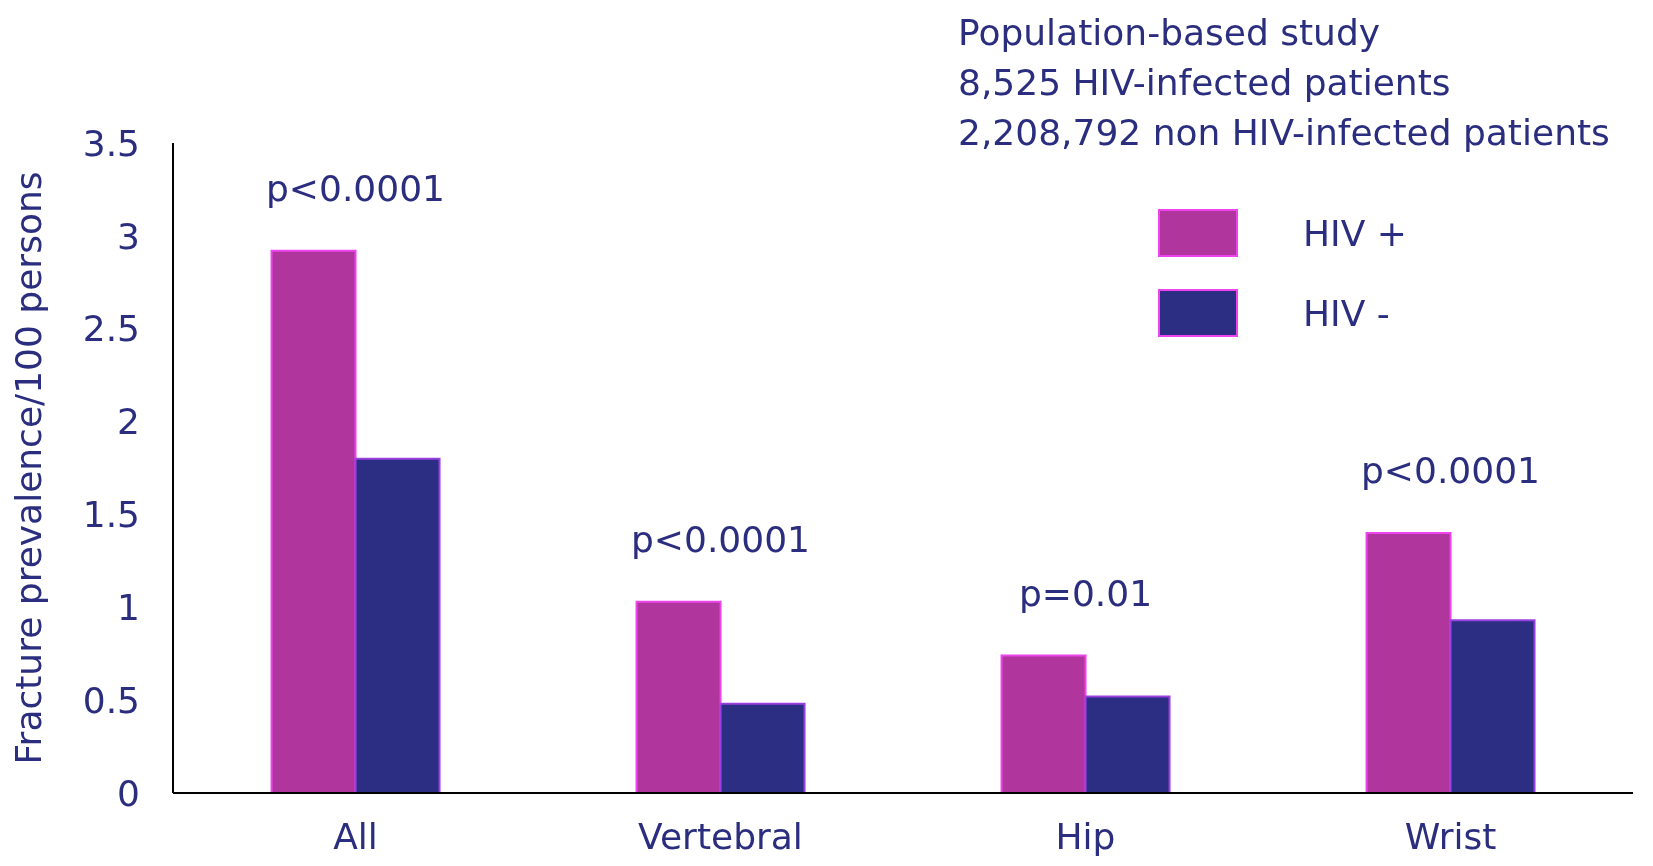 The width and height of the screenshot is (1653, 866). Describe the element at coordinates (1284, 133) in the screenshot. I see `annotation: 2,208,792 non HIV-infected patients` at that location.